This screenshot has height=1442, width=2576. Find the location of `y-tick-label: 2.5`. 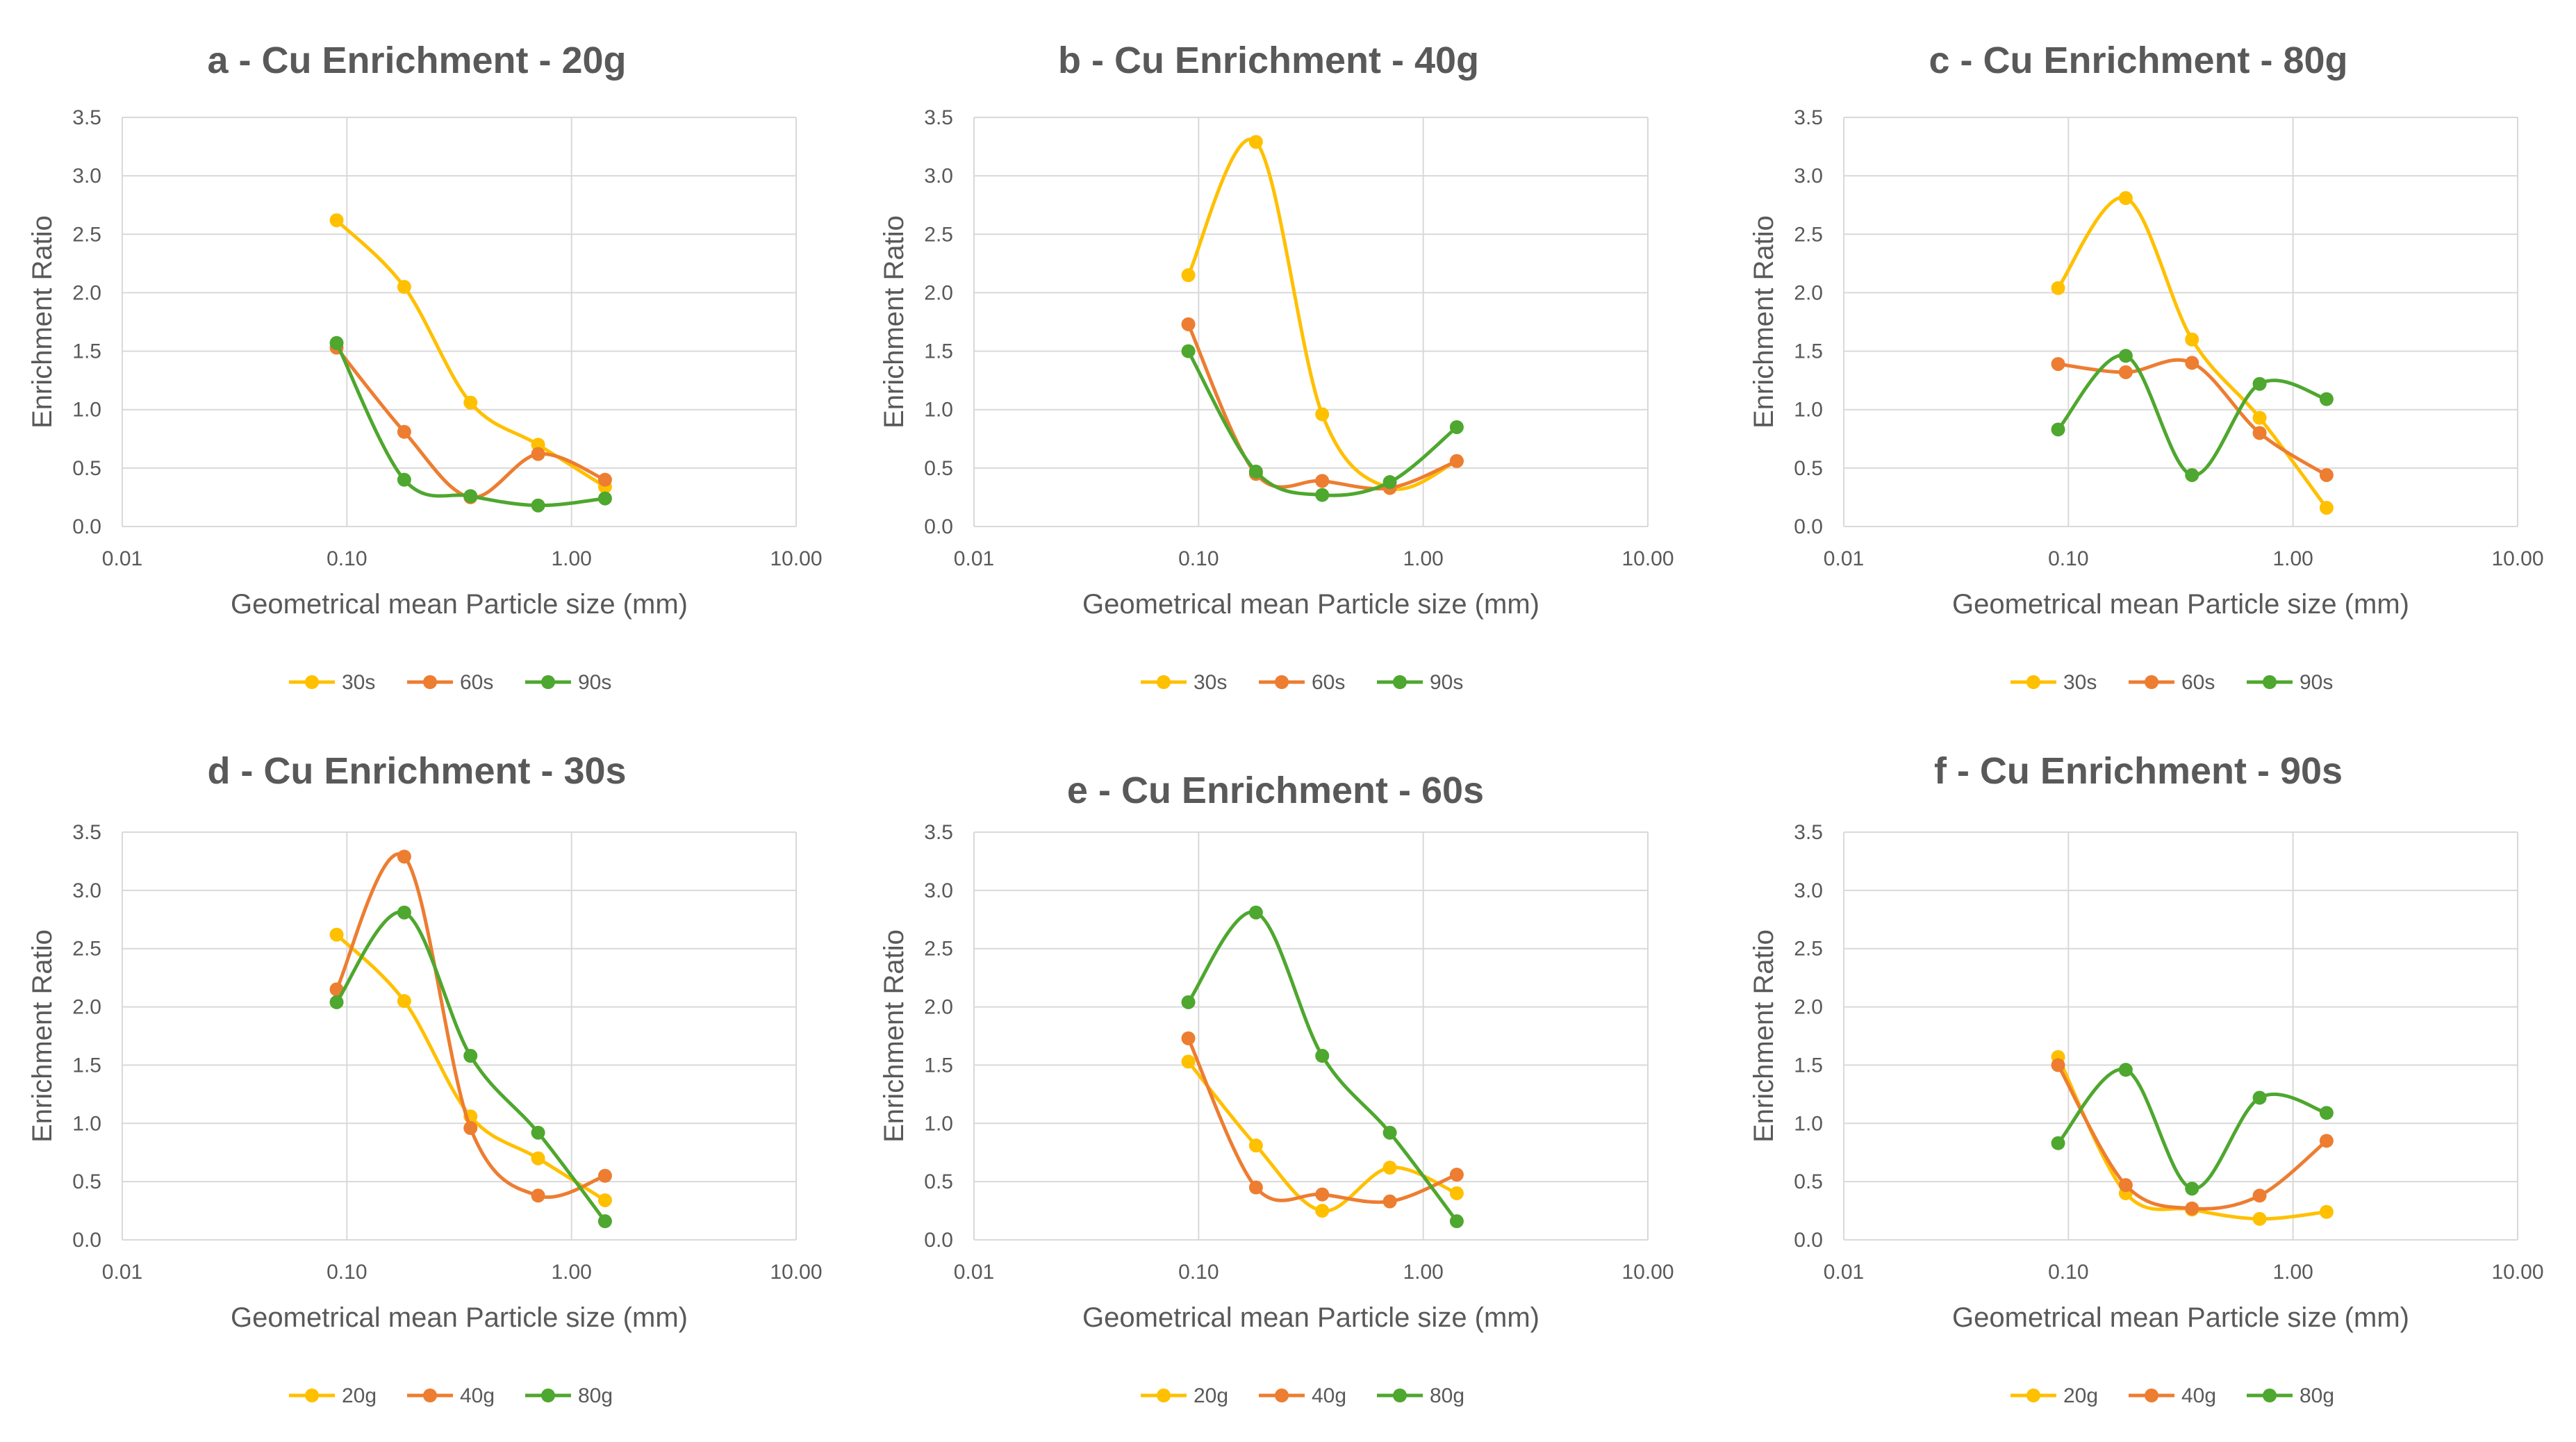

y-tick-label: 2.5 is located at coordinates (87, 950).